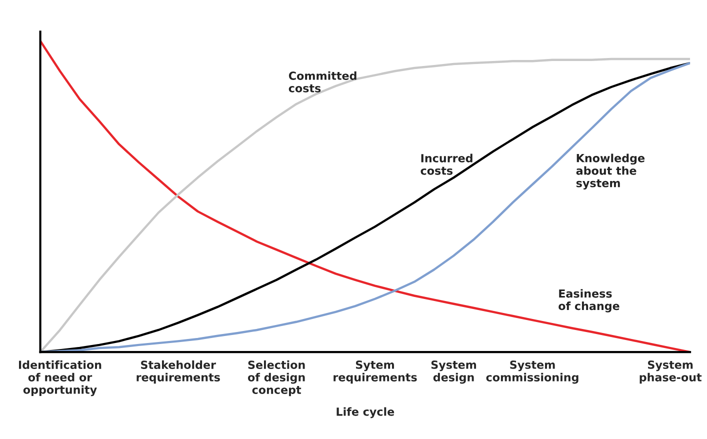 The height and width of the screenshot is (439, 707). Describe the element at coordinates (365, 412) in the screenshot. I see `x-axis-title: Life cycle` at that location.